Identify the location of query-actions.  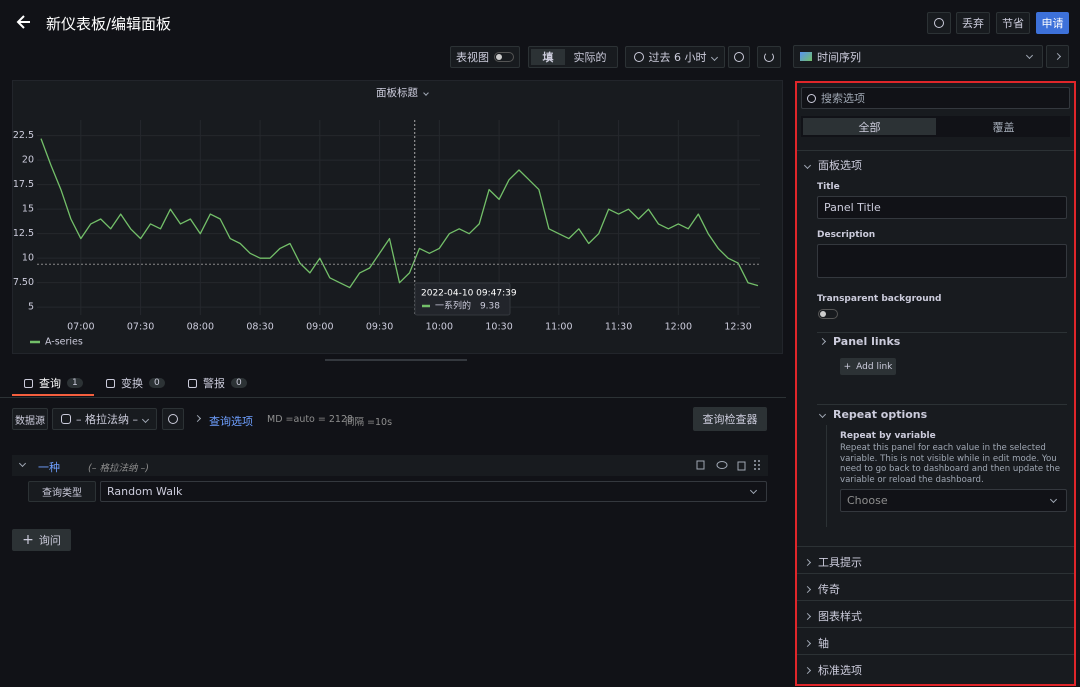
(729, 465).